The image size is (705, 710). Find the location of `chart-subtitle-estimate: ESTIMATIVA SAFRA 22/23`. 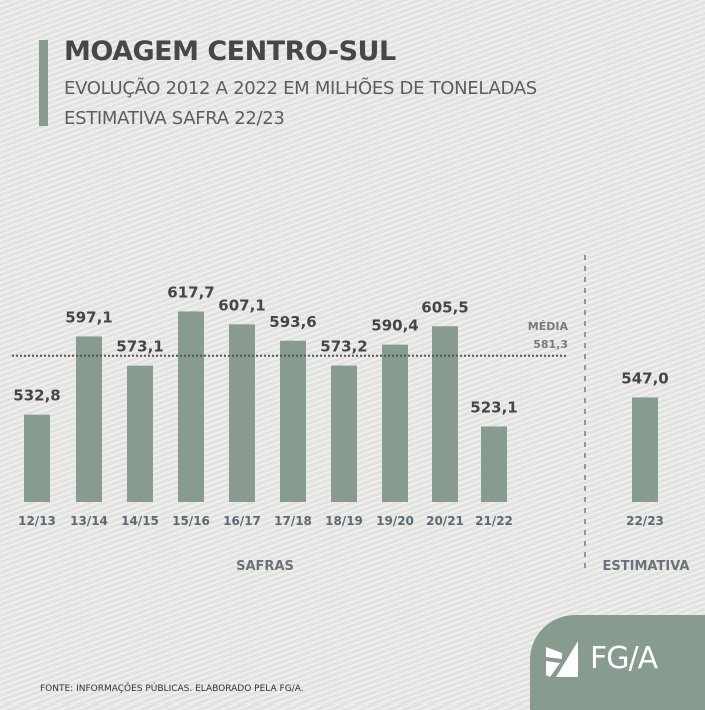

chart-subtitle-estimate: ESTIMATIVA SAFRA 22/23 is located at coordinates (174, 118).